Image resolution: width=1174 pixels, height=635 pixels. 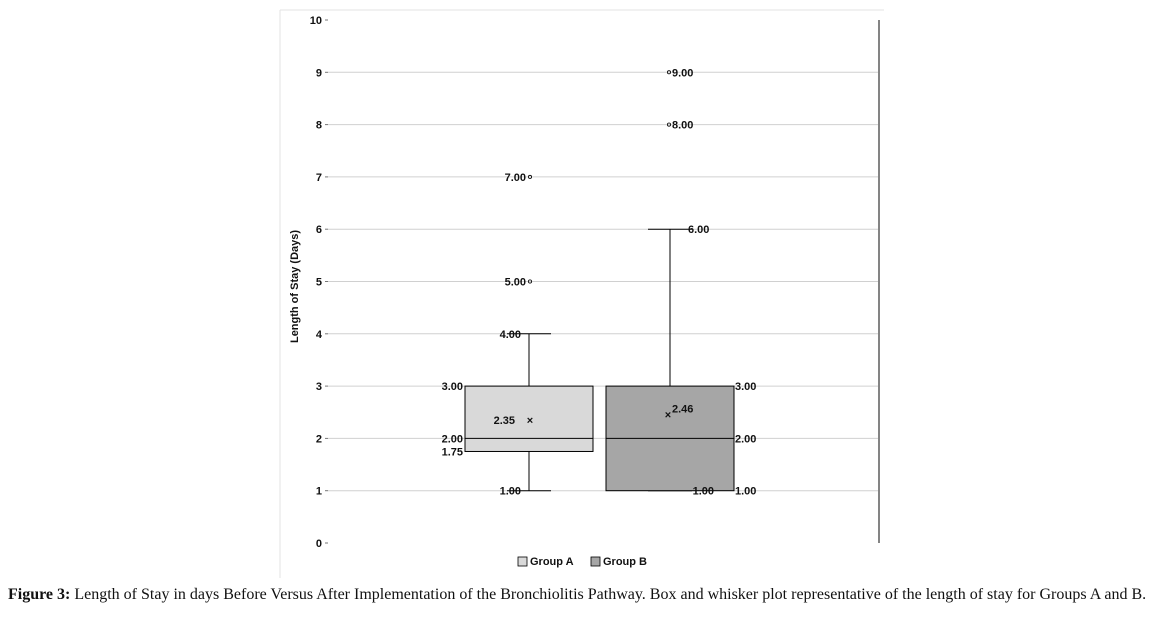 I want to click on y-axis-label: Length of Stay (Days), so click(x=295, y=286).